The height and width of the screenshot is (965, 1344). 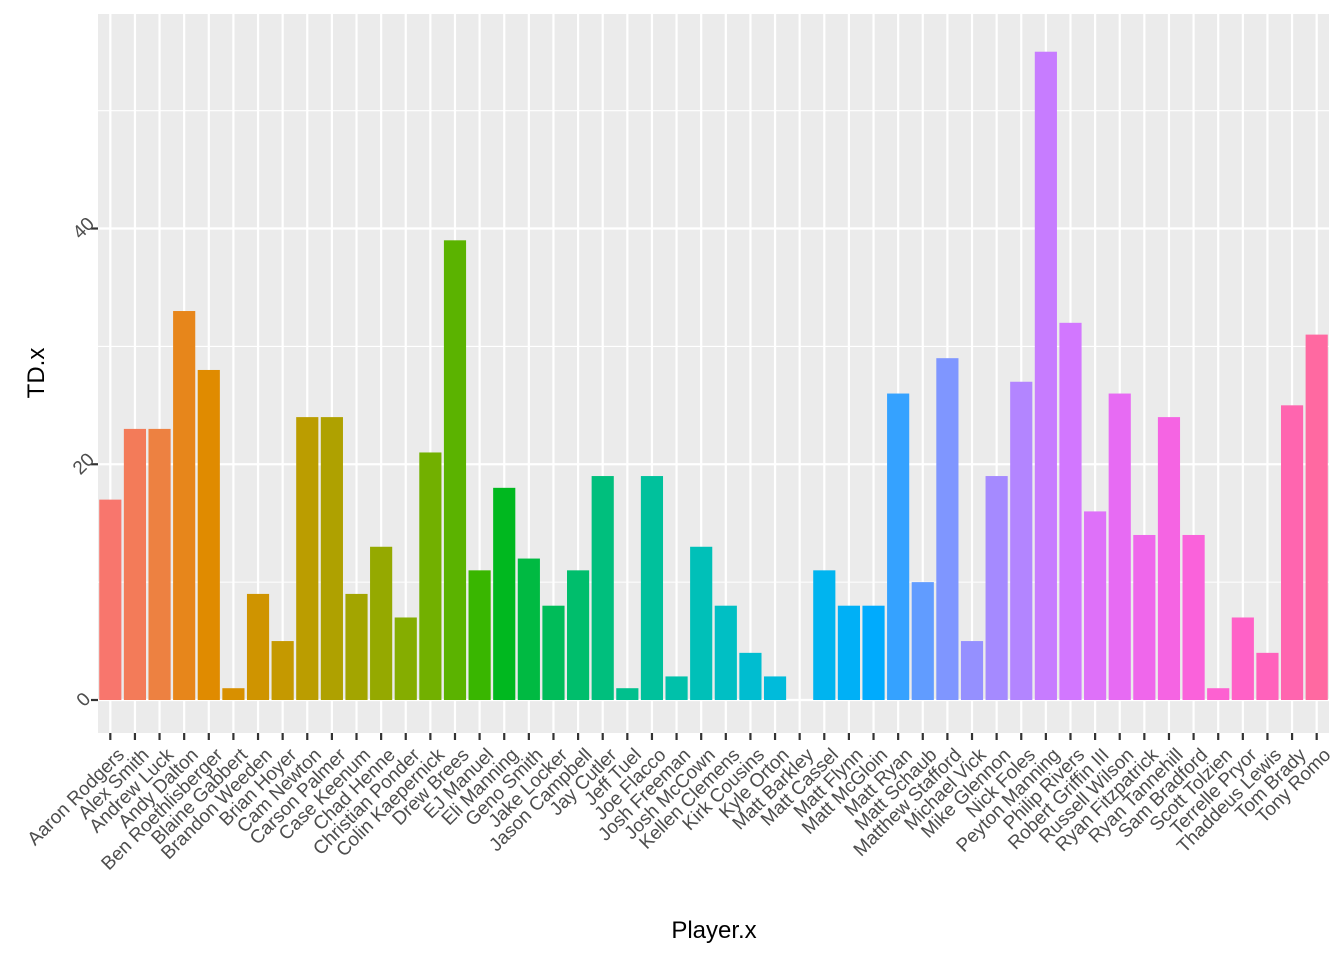 What do you see at coordinates (1021, 540) in the screenshot?
I see `bar-nick-foles` at bounding box center [1021, 540].